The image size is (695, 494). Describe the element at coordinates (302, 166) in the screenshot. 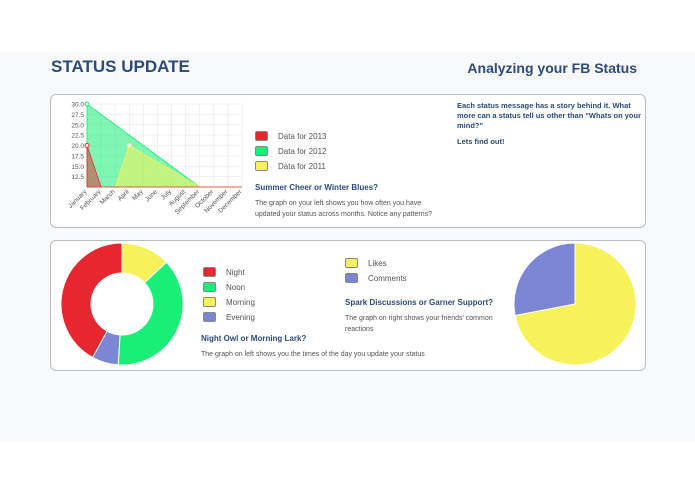

I see `legend-label-2011: Data for 2011` at that location.